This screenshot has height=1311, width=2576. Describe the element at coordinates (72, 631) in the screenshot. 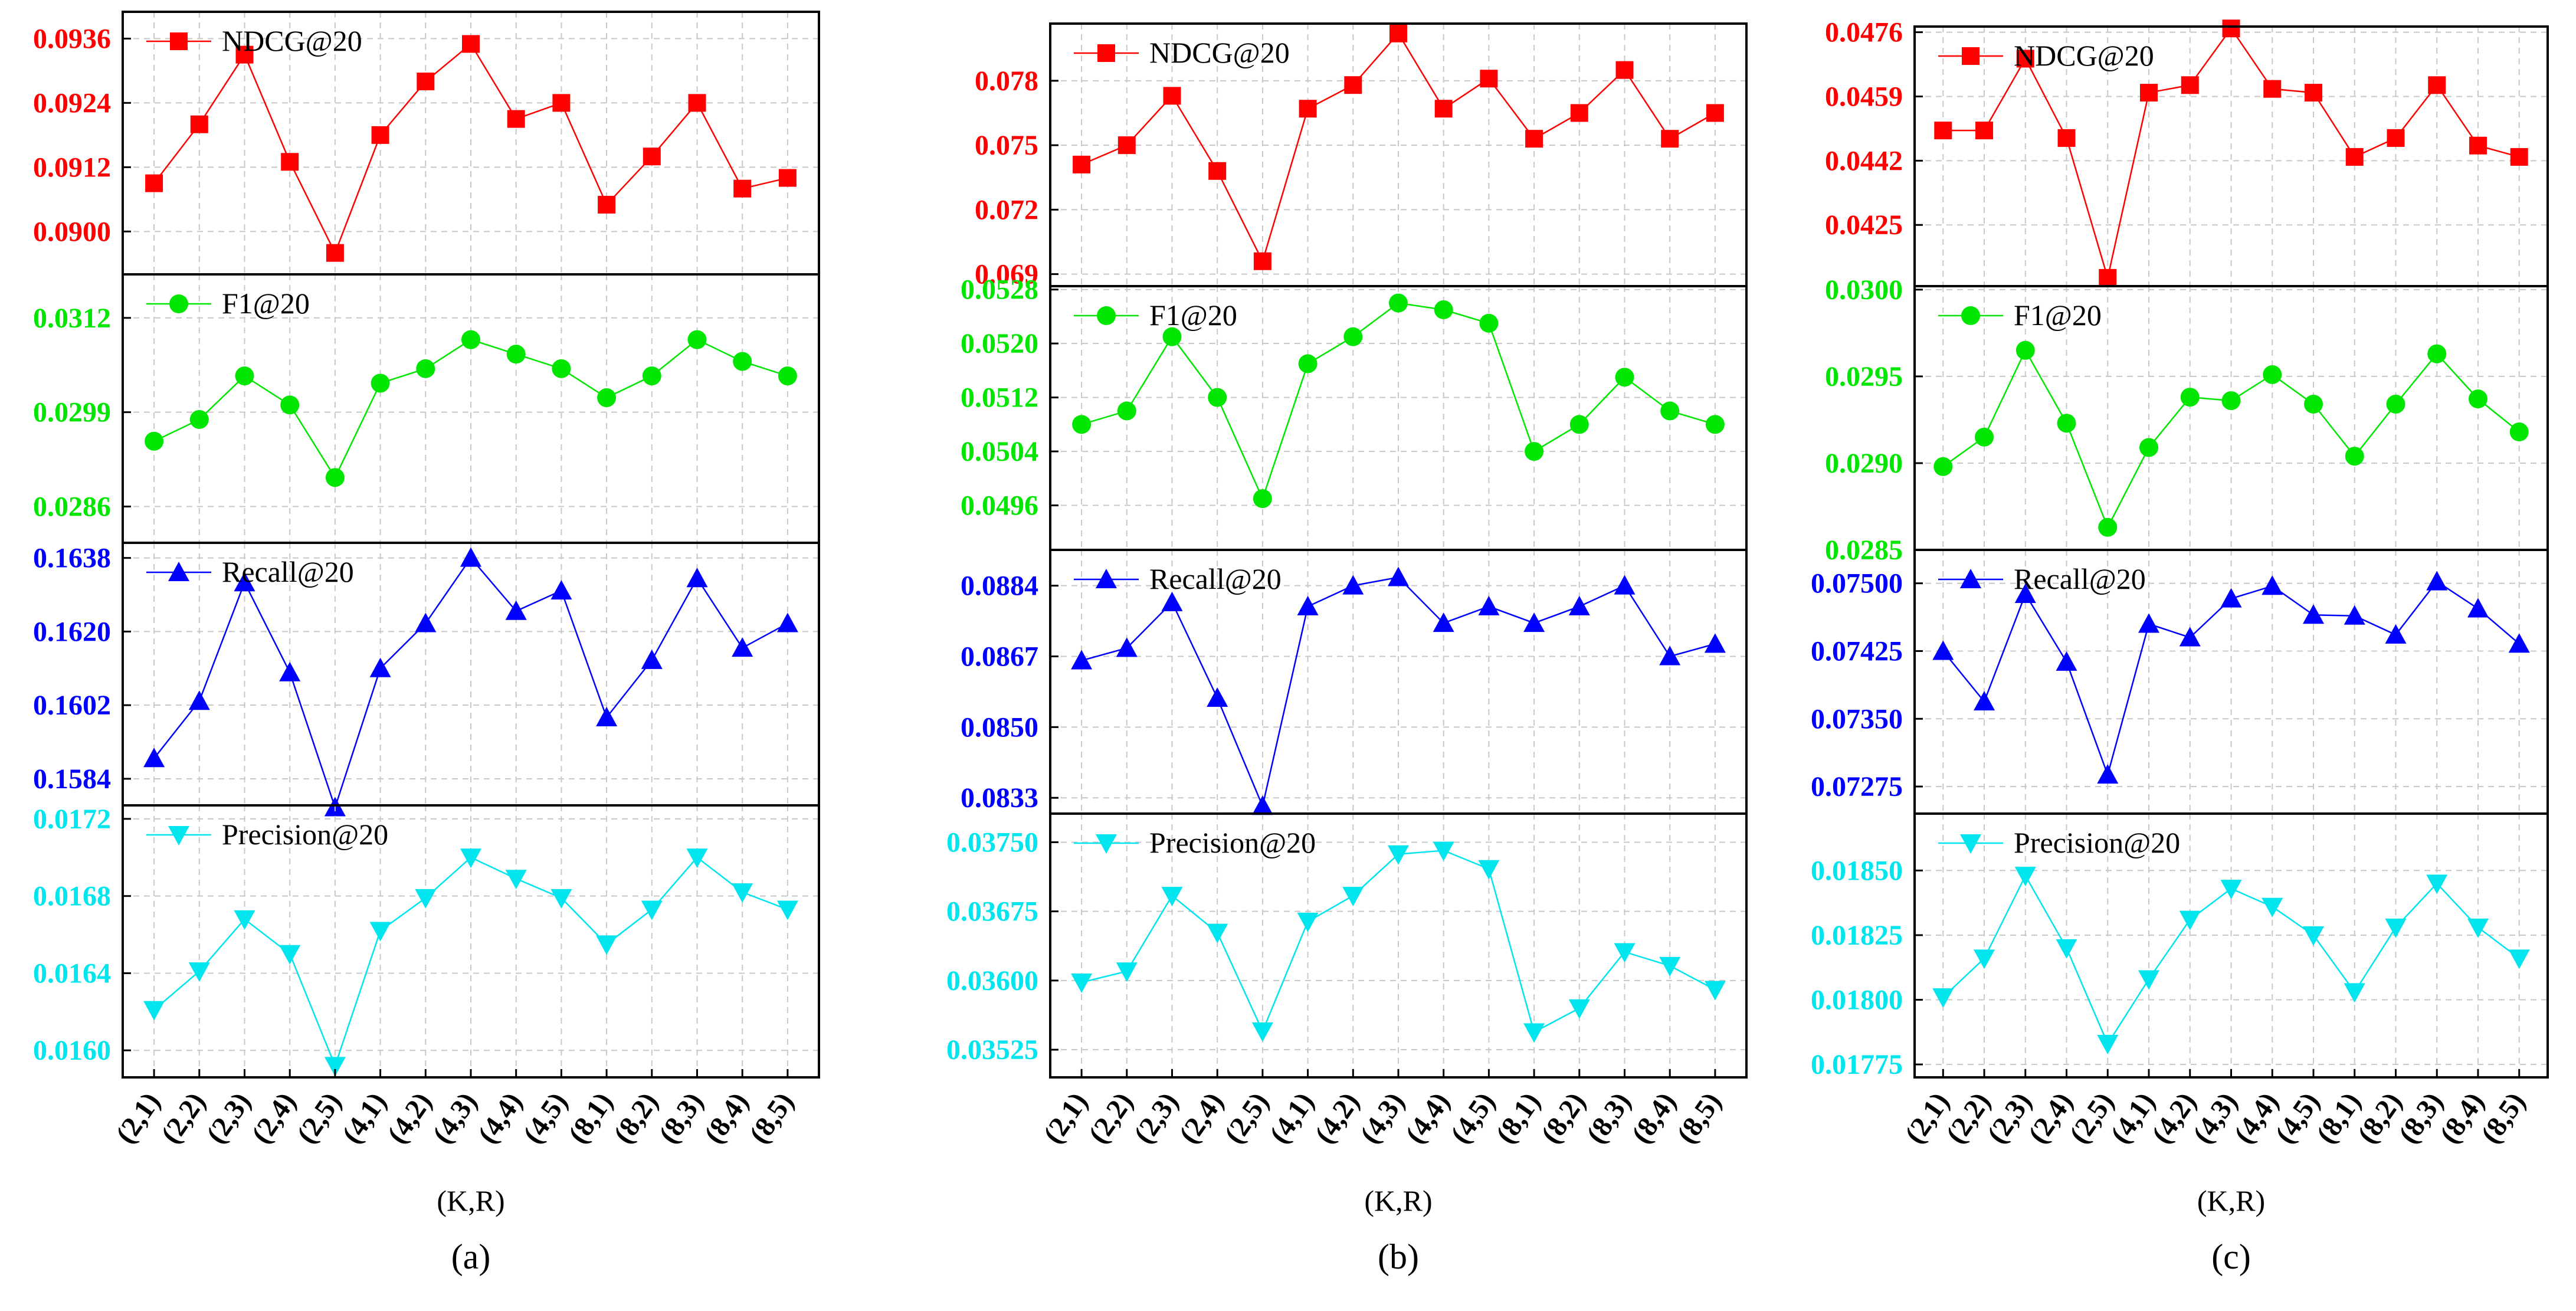

I see `y-tick-label: 0.1620` at that location.